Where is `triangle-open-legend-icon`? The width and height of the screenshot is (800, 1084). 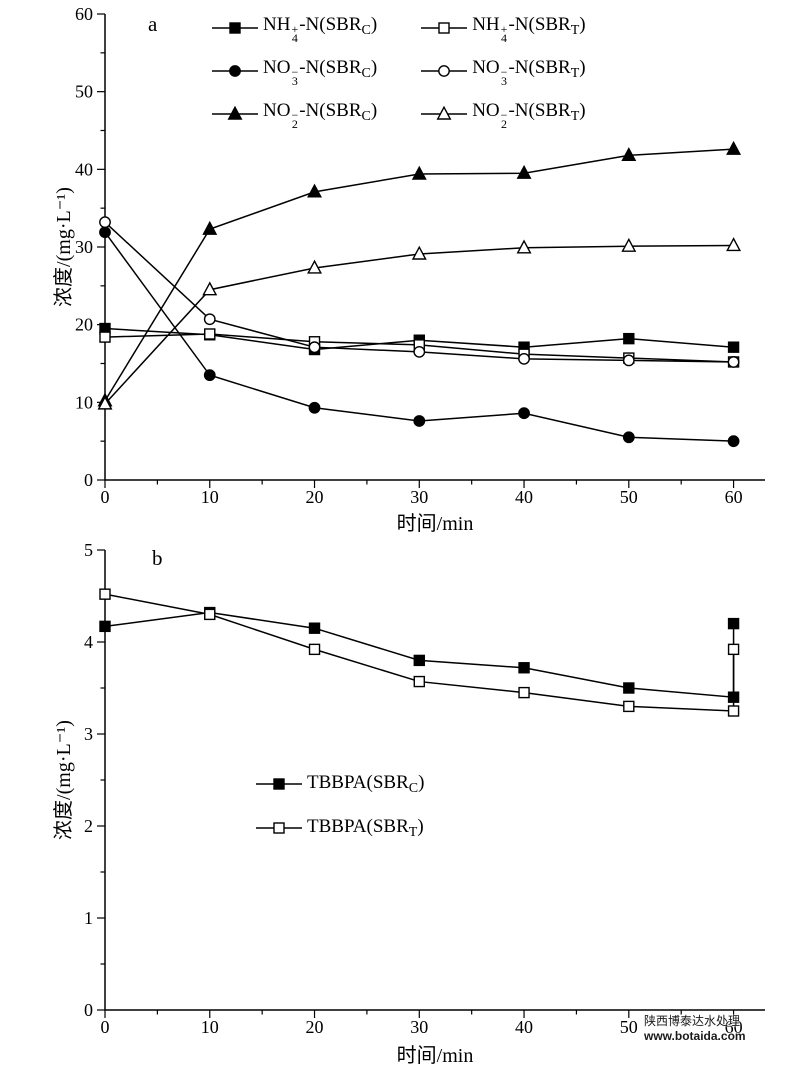
triangle-open-legend-icon is located at coordinates (444, 112).